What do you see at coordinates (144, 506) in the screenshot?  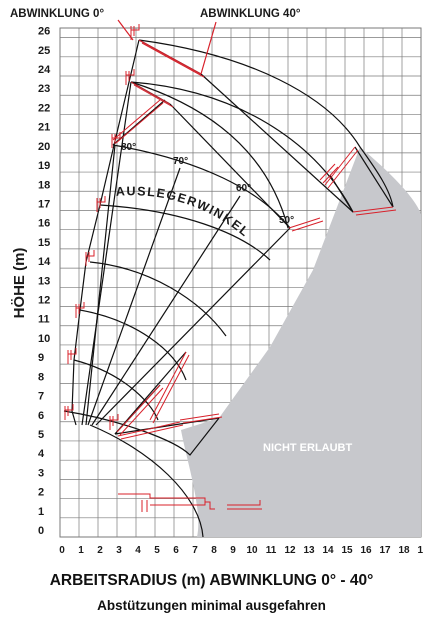 I see `ground-mast` at bounding box center [144, 506].